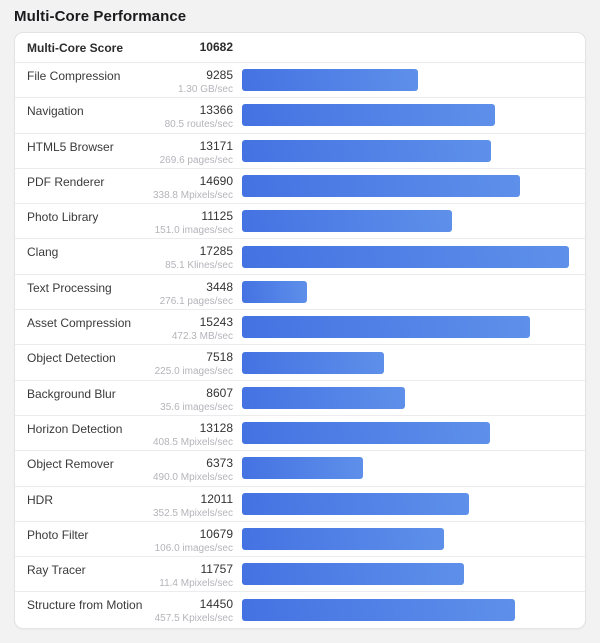 The height and width of the screenshot is (643, 600). Describe the element at coordinates (188, 504) in the screenshot. I see `benchmark-value-col: 12011 352.5 Mpixels/sec` at that location.